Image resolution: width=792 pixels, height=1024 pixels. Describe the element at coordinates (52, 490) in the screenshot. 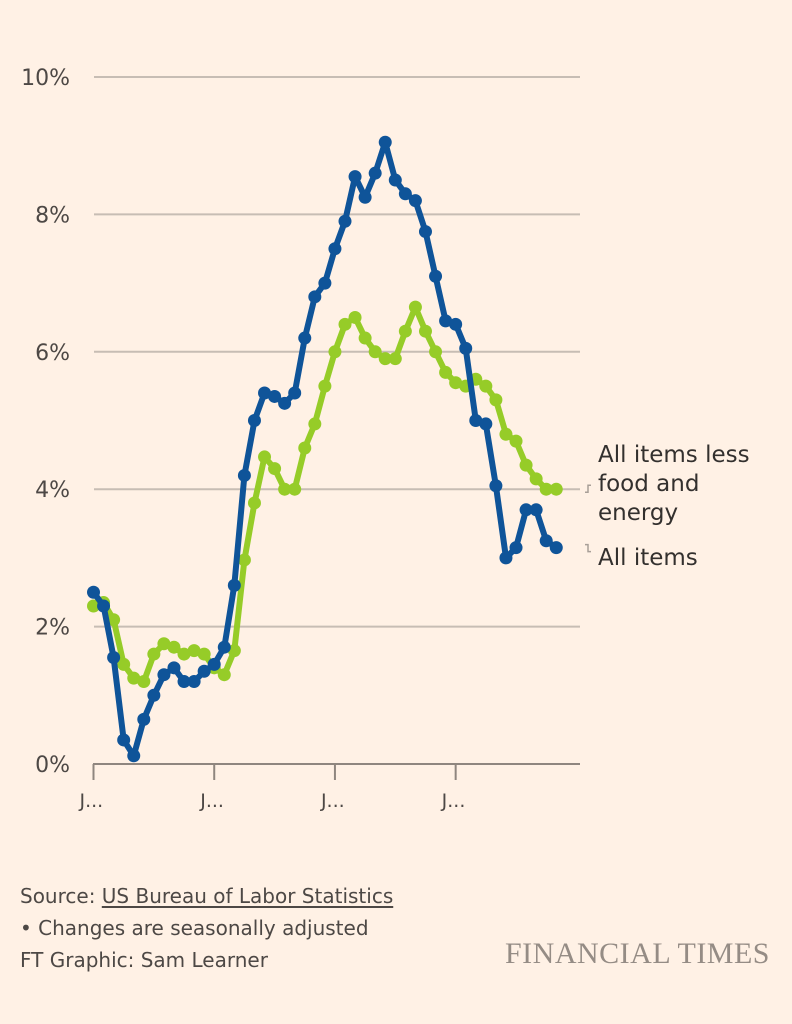

I see `y-tick-label: 4%` at that location.